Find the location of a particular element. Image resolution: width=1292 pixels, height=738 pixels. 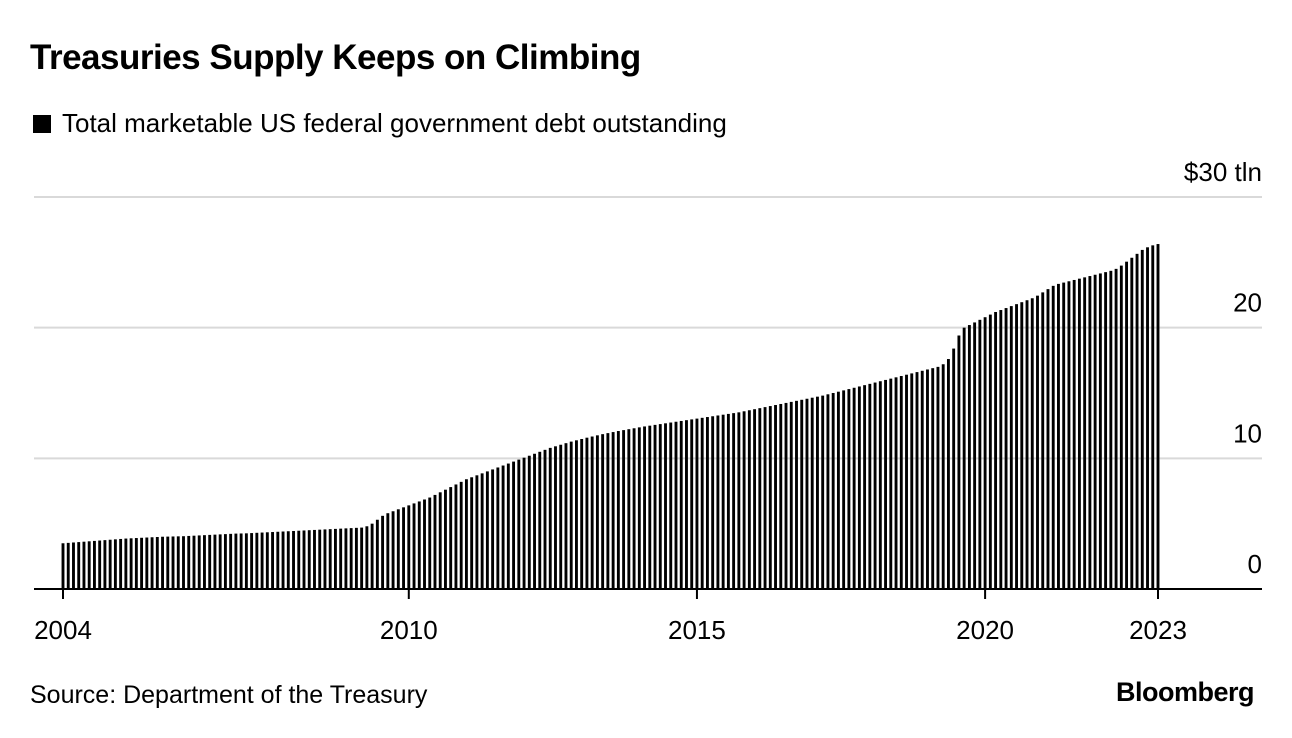

y-tick-label: 10 is located at coordinates (1247, 433).